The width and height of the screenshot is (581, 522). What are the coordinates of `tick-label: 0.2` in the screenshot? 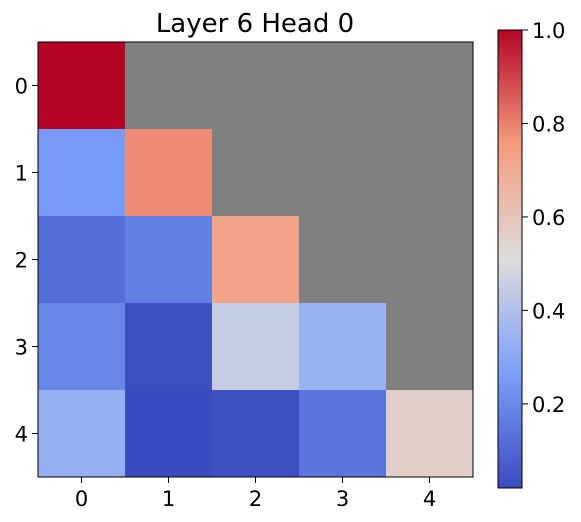 It's located at (548, 405).